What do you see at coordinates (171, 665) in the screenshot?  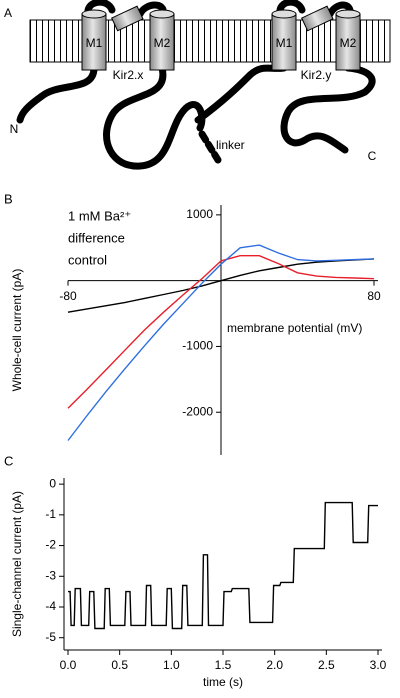 I see `x-tick-label: 1.0` at bounding box center [171, 665].